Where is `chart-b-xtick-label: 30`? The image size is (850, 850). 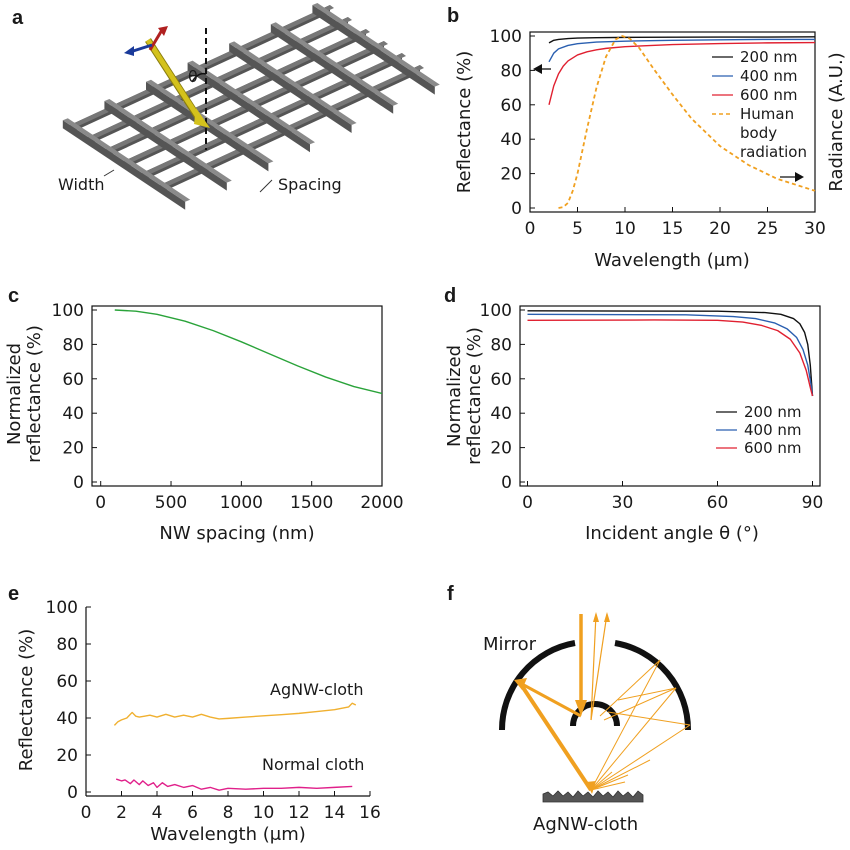
chart-b-xtick-label: 30 is located at coordinates (815, 229).